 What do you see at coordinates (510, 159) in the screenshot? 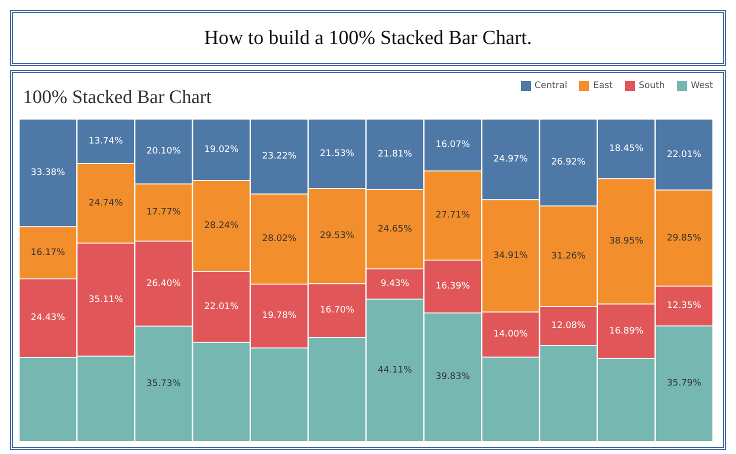
I see `data-label: 24.97%` at bounding box center [510, 159].